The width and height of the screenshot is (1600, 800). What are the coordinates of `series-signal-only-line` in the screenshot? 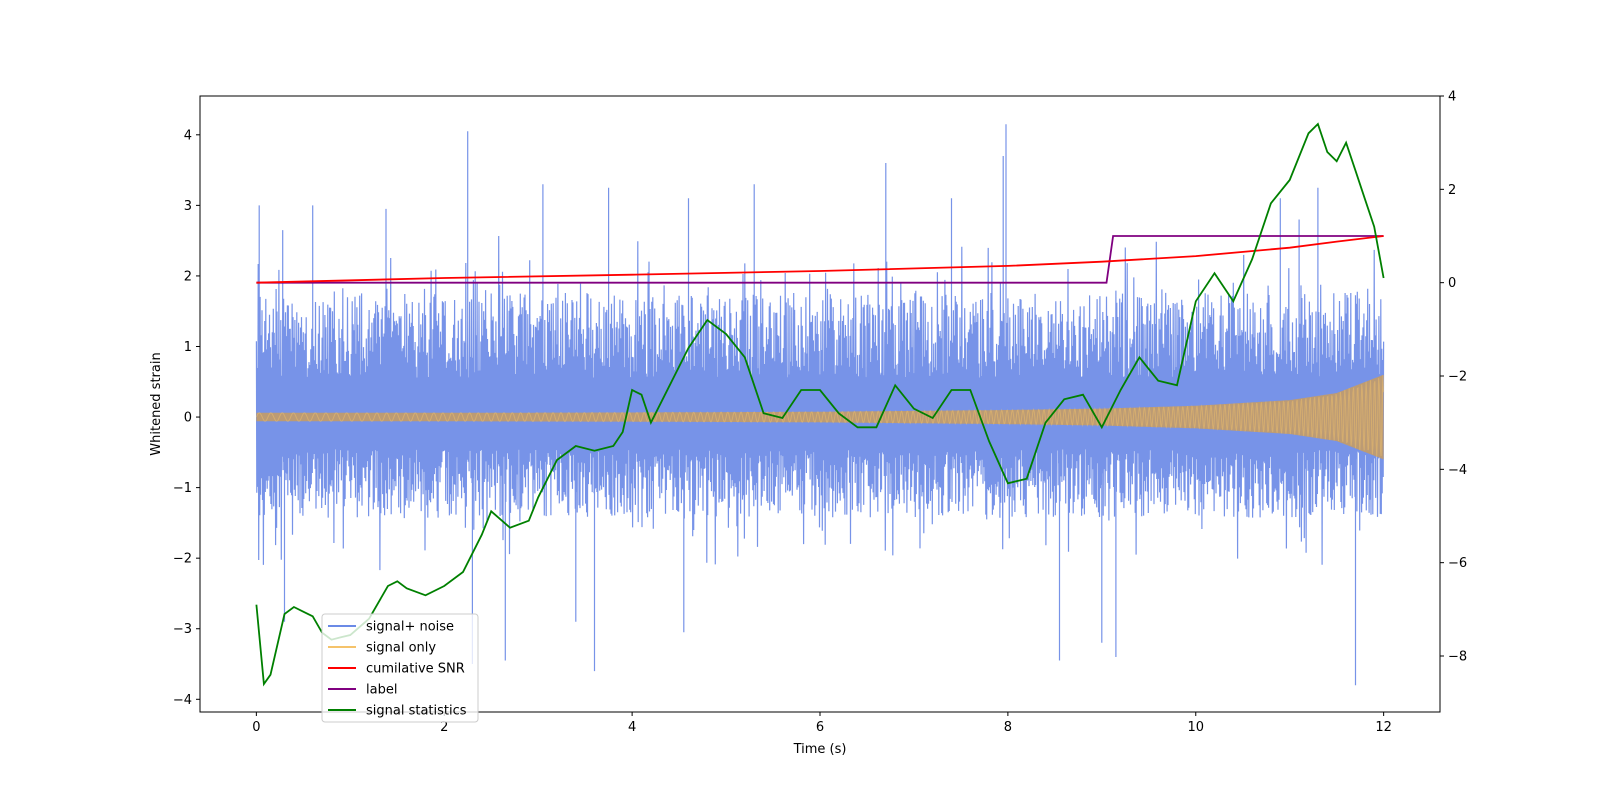 It's located at (820, 415).